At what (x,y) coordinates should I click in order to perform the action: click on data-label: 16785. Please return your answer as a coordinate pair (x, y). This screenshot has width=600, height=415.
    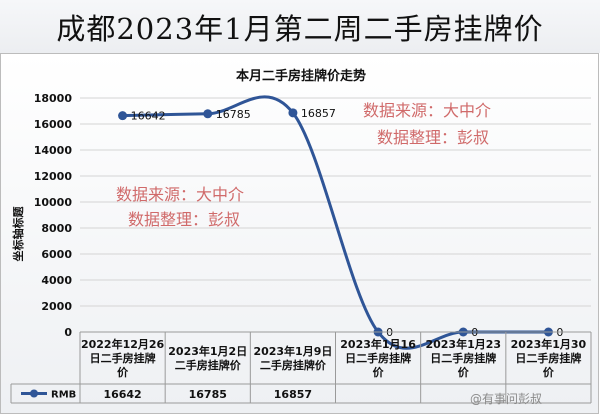
    Looking at the image, I should click on (233, 114).